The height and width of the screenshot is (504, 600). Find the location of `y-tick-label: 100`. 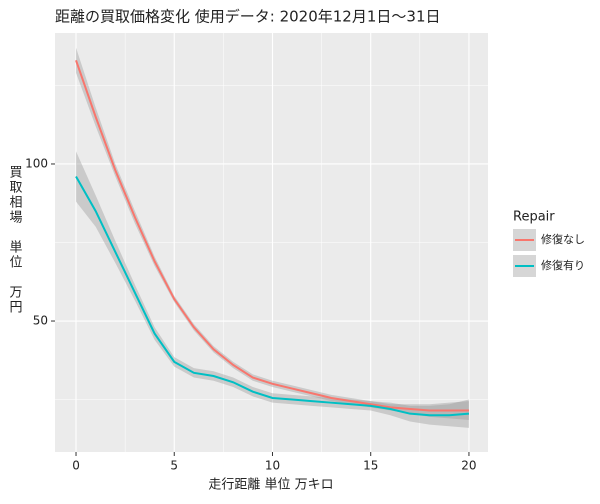

y-tick-label: 100 is located at coordinates (36, 163).